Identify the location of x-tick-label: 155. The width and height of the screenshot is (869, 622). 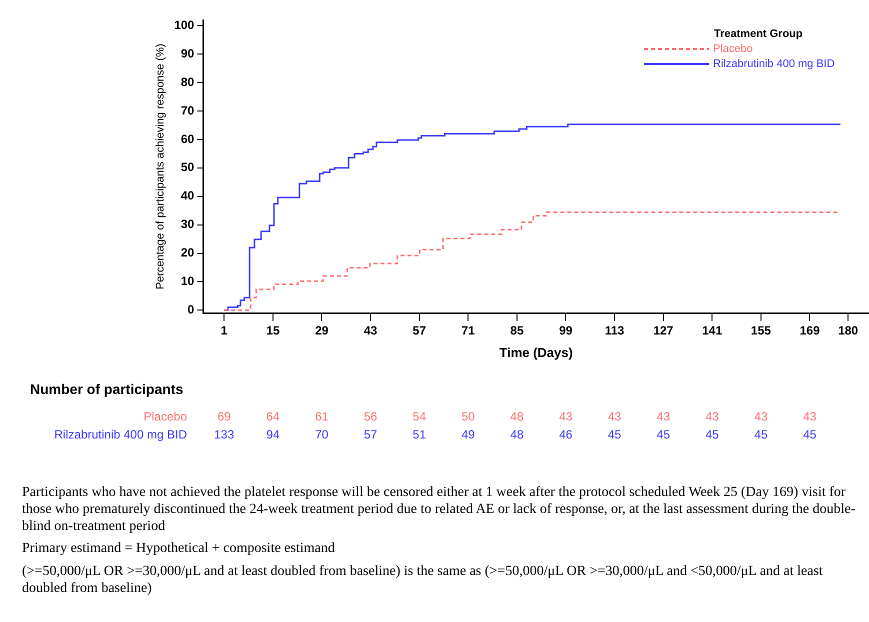
(761, 331).